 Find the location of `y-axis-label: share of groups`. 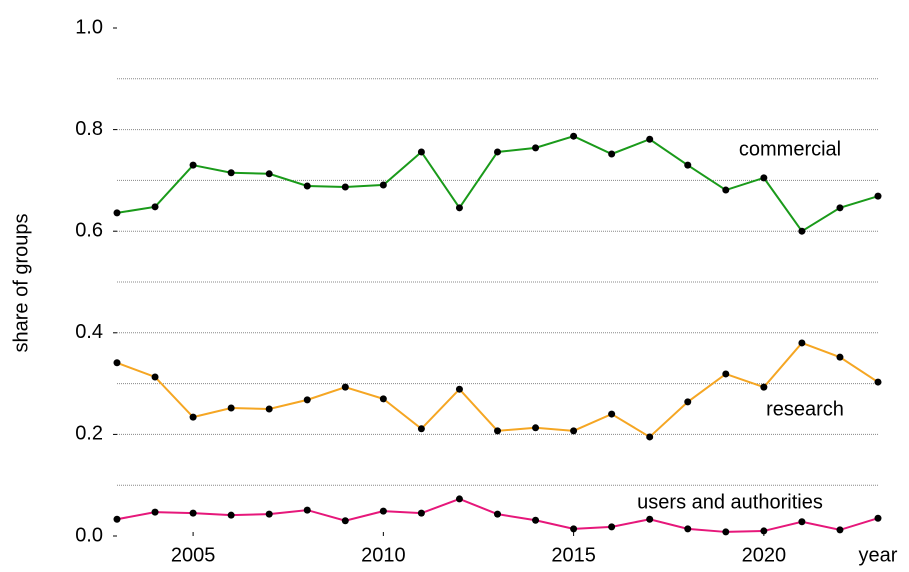

y-axis-label: share of groups is located at coordinates (21, 283).